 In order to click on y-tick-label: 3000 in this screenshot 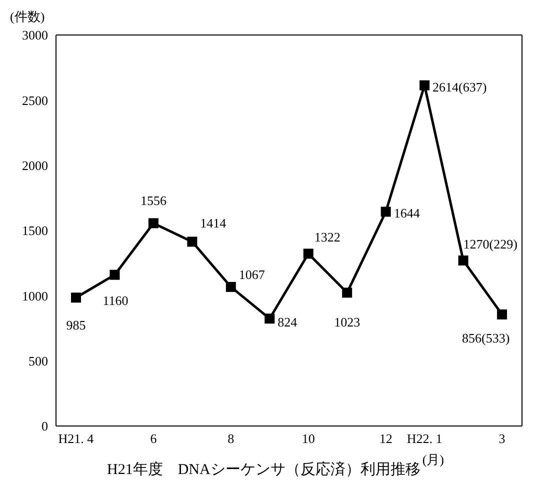, I will do `click(35, 35)`.